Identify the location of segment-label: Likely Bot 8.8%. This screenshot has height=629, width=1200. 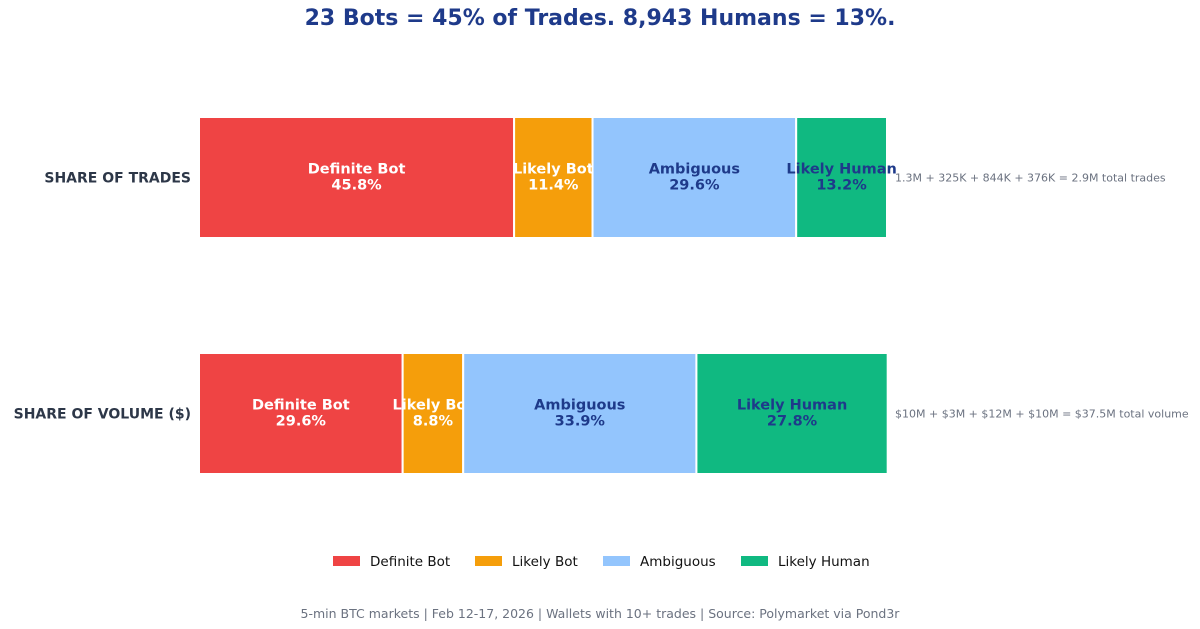
(433, 414).